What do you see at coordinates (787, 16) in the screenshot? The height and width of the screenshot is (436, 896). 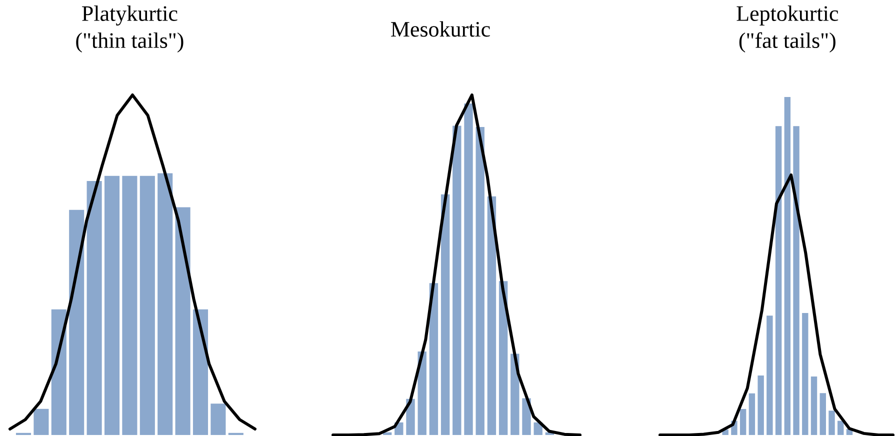 I see `chart-title: Leptokurtic` at bounding box center [787, 16].